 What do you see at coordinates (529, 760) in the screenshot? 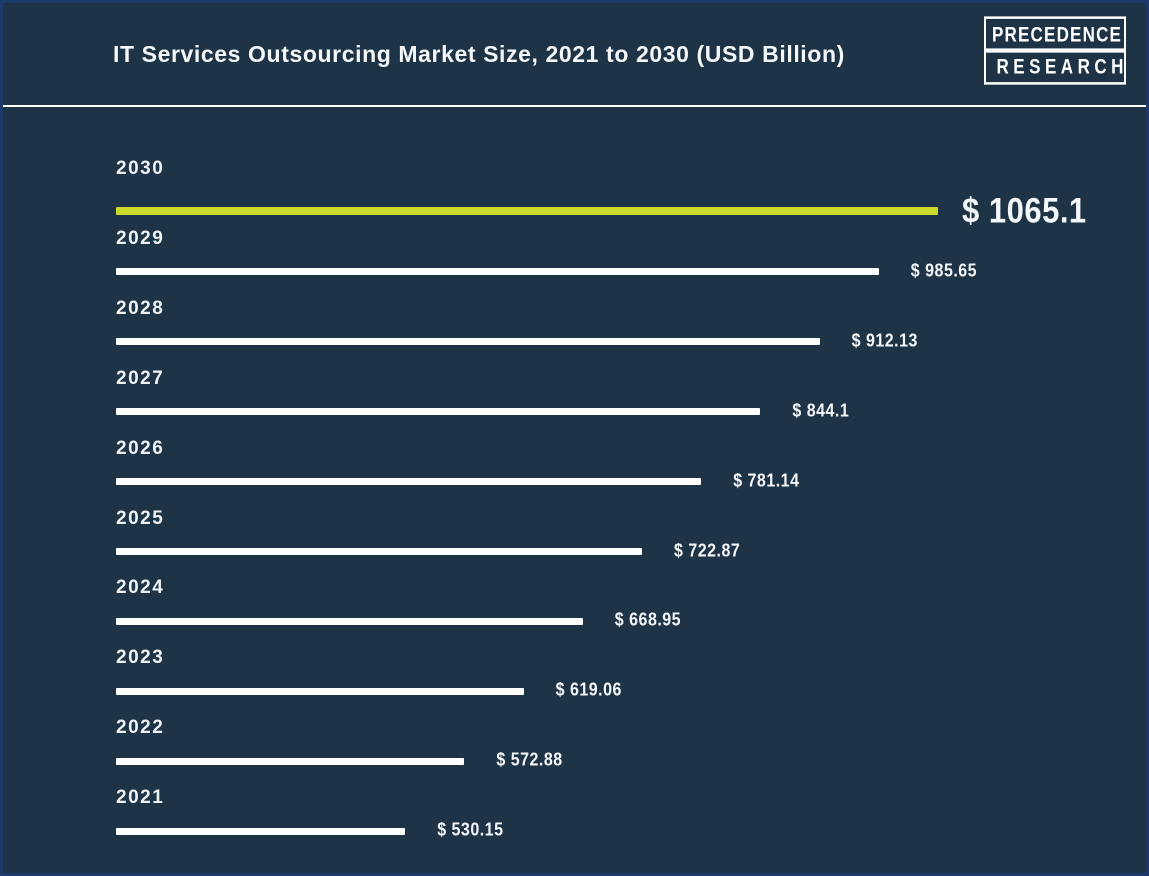
I see `value-label-2022: $ 572.88` at bounding box center [529, 760].